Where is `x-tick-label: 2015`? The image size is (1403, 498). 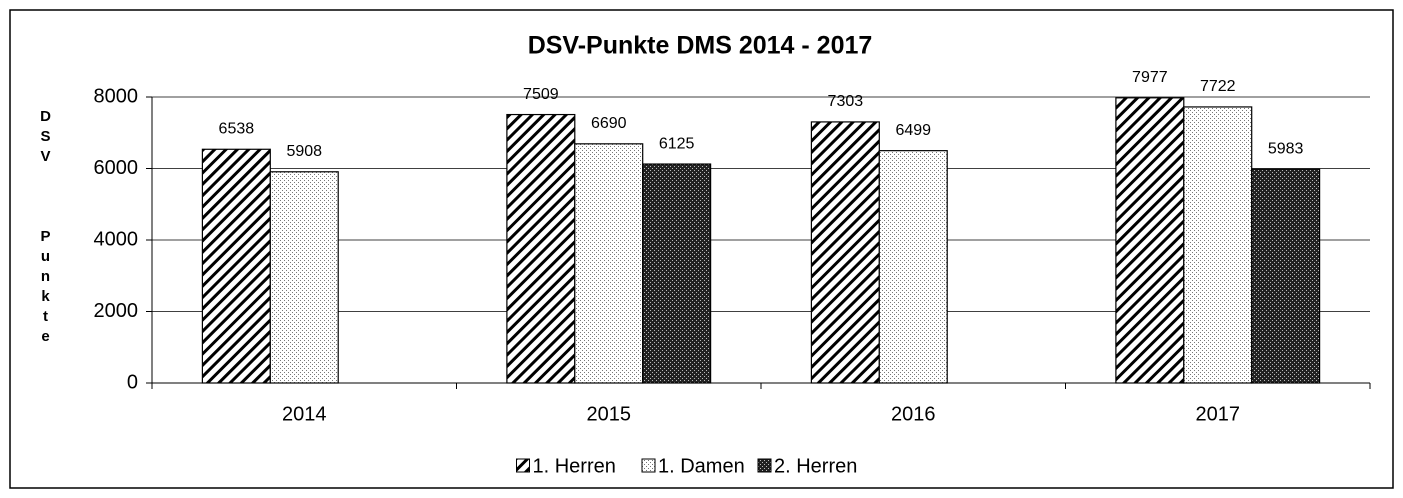
x-tick-label: 2015 is located at coordinates (609, 414).